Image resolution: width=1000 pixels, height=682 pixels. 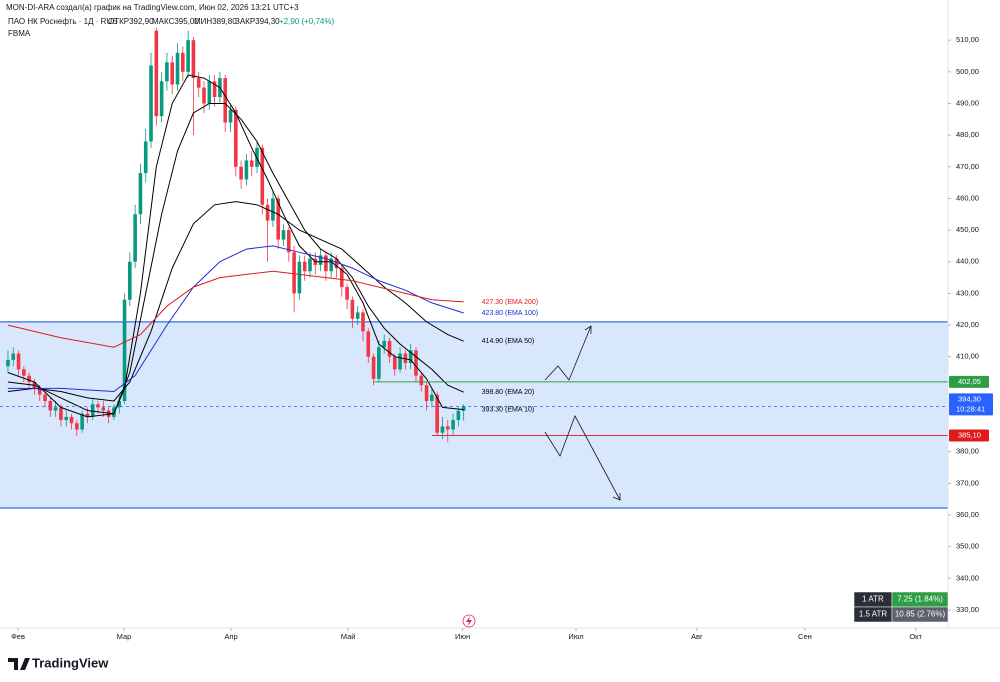 What do you see at coordinates (510, 302) in the screenshot?
I see `ema-label: 427.30 (EMA 200)` at bounding box center [510, 302].